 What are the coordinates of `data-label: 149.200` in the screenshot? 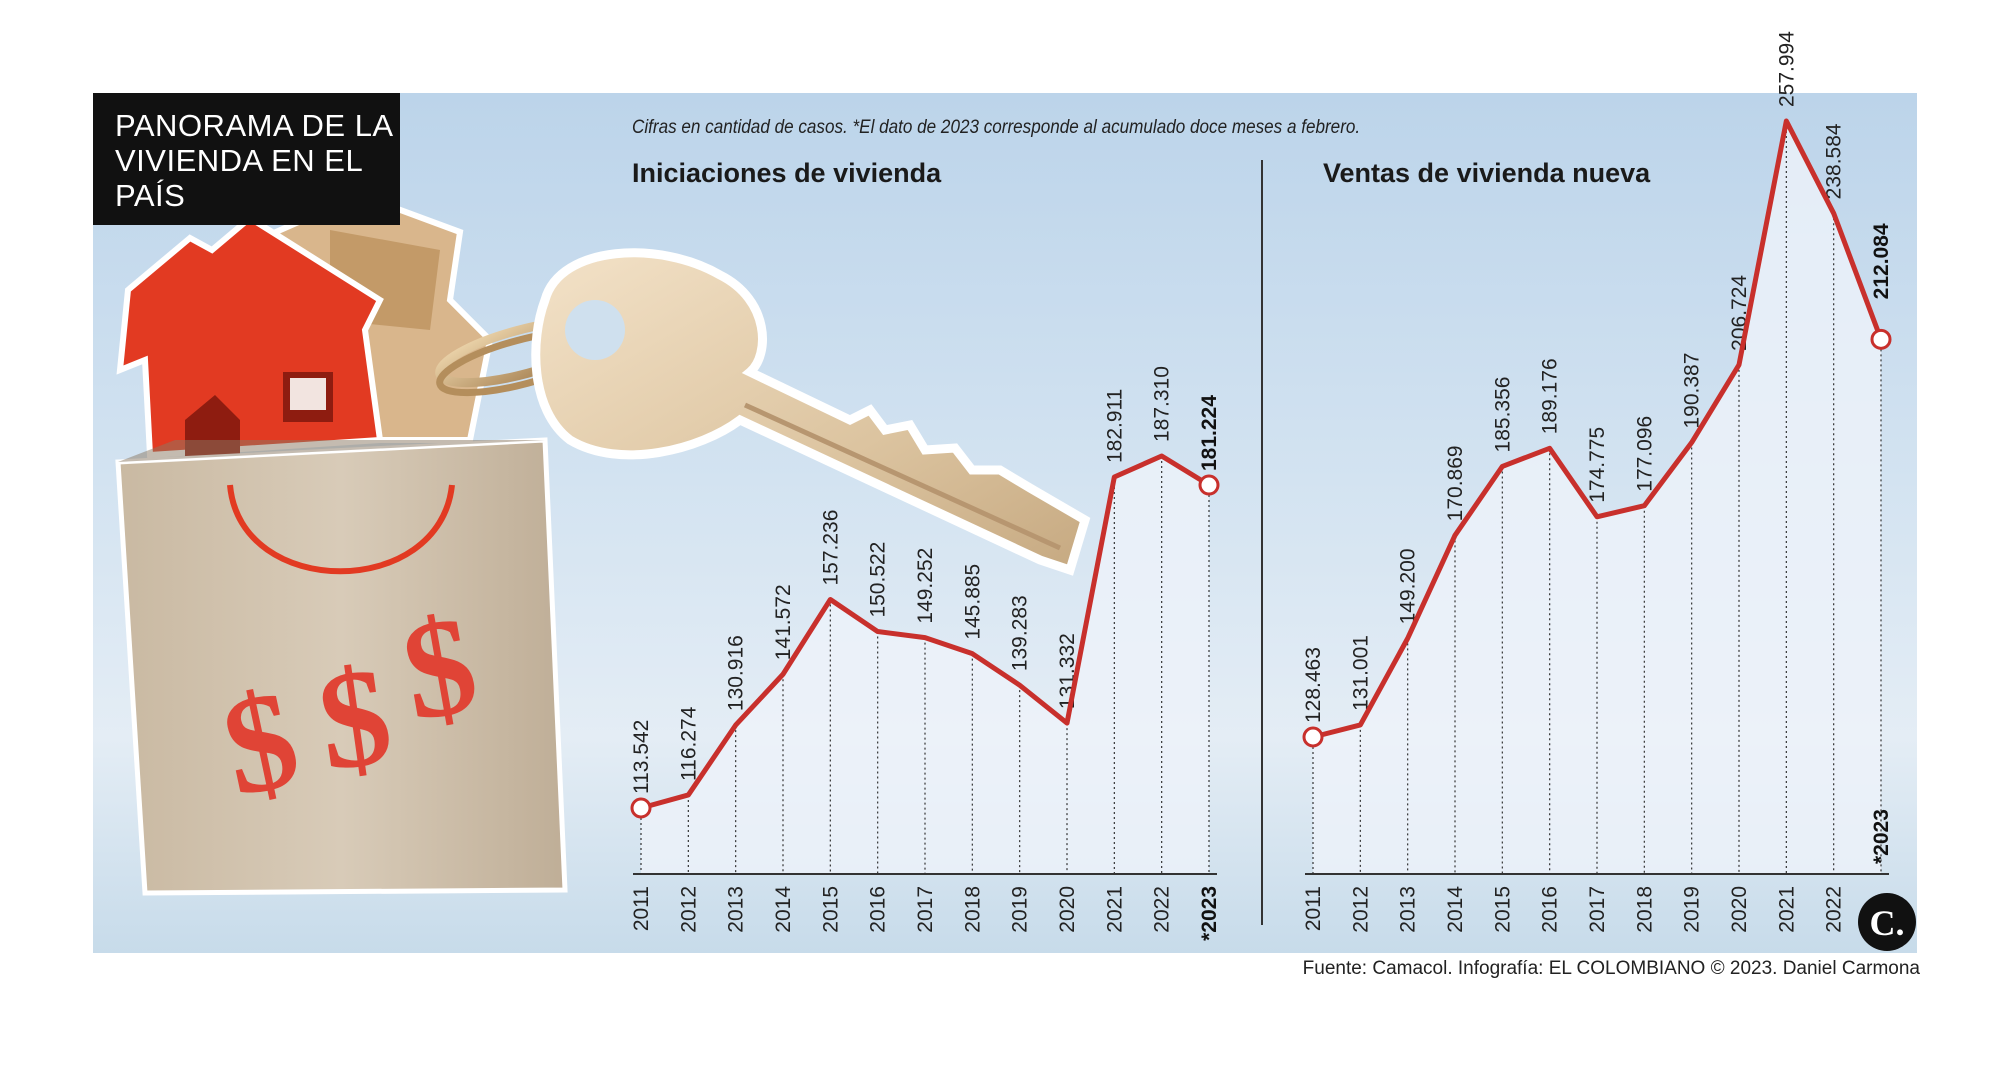 It's located at (1408, 586).